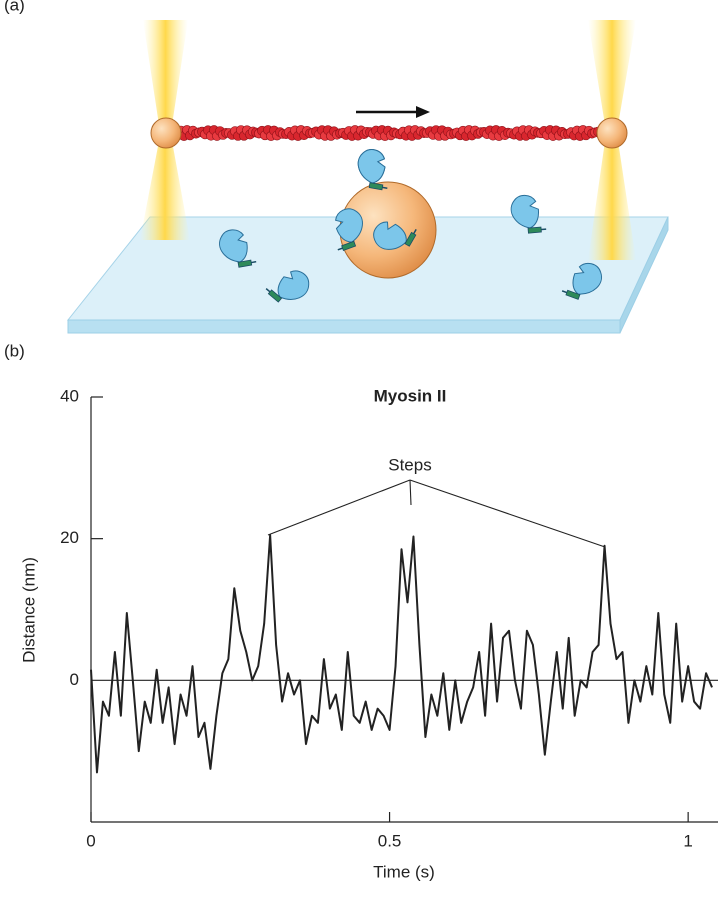 The image size is (719, 899). Describe the element at coordinates (74, 679) in the screenshot. I see `y-tick-label: 0` at that location.